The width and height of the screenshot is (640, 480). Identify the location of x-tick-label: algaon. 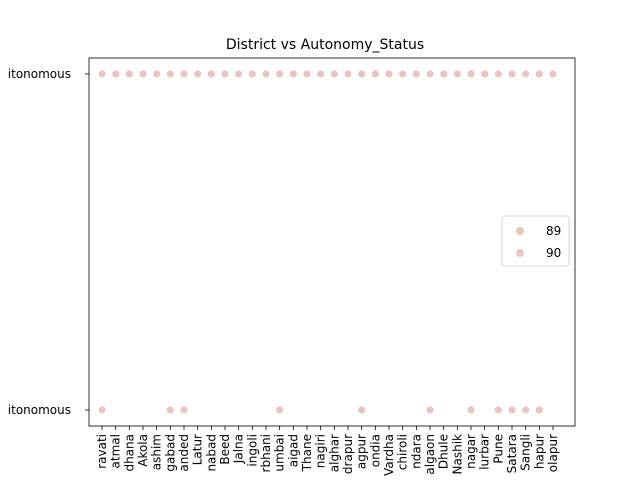
(430, 454).